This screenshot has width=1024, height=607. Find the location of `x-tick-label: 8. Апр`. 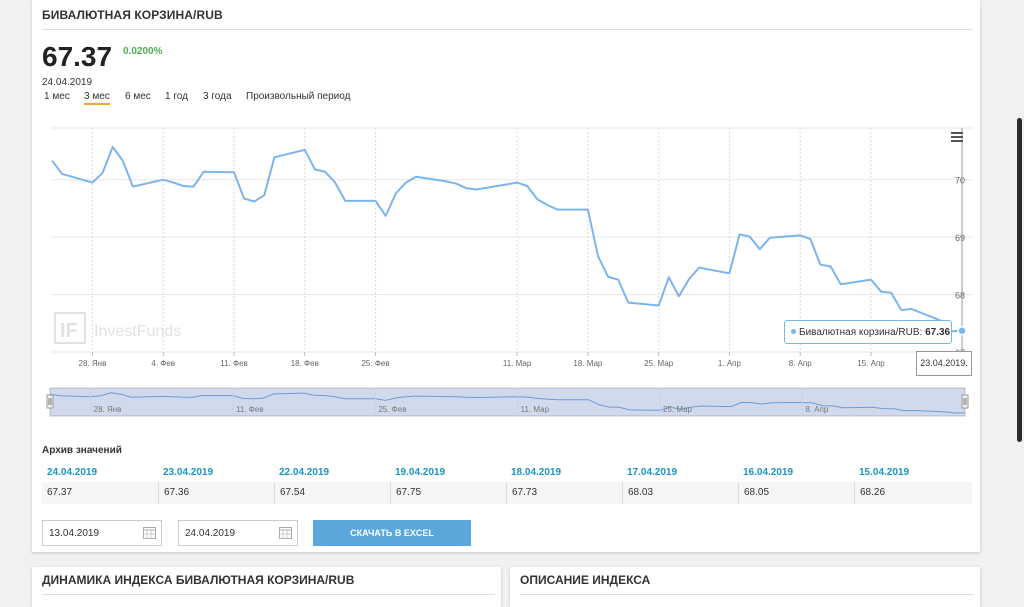

x-tick-label: 8. Апр is located at coordinates (801, 363).